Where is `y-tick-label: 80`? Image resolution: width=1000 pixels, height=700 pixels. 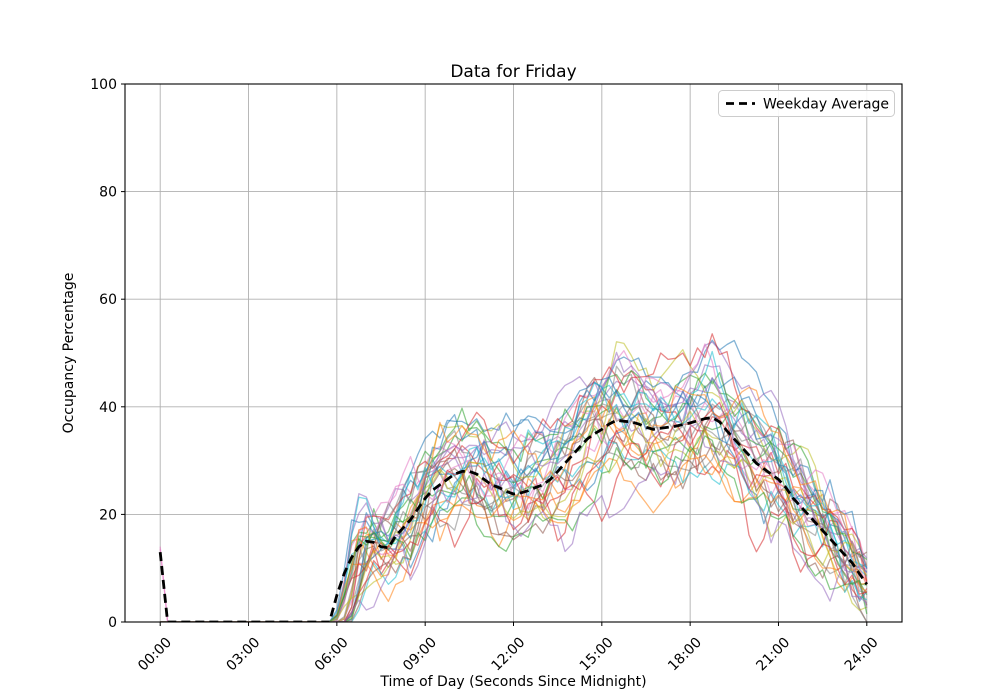 y-tick-label: 80 is located at coordinates (108, 193).